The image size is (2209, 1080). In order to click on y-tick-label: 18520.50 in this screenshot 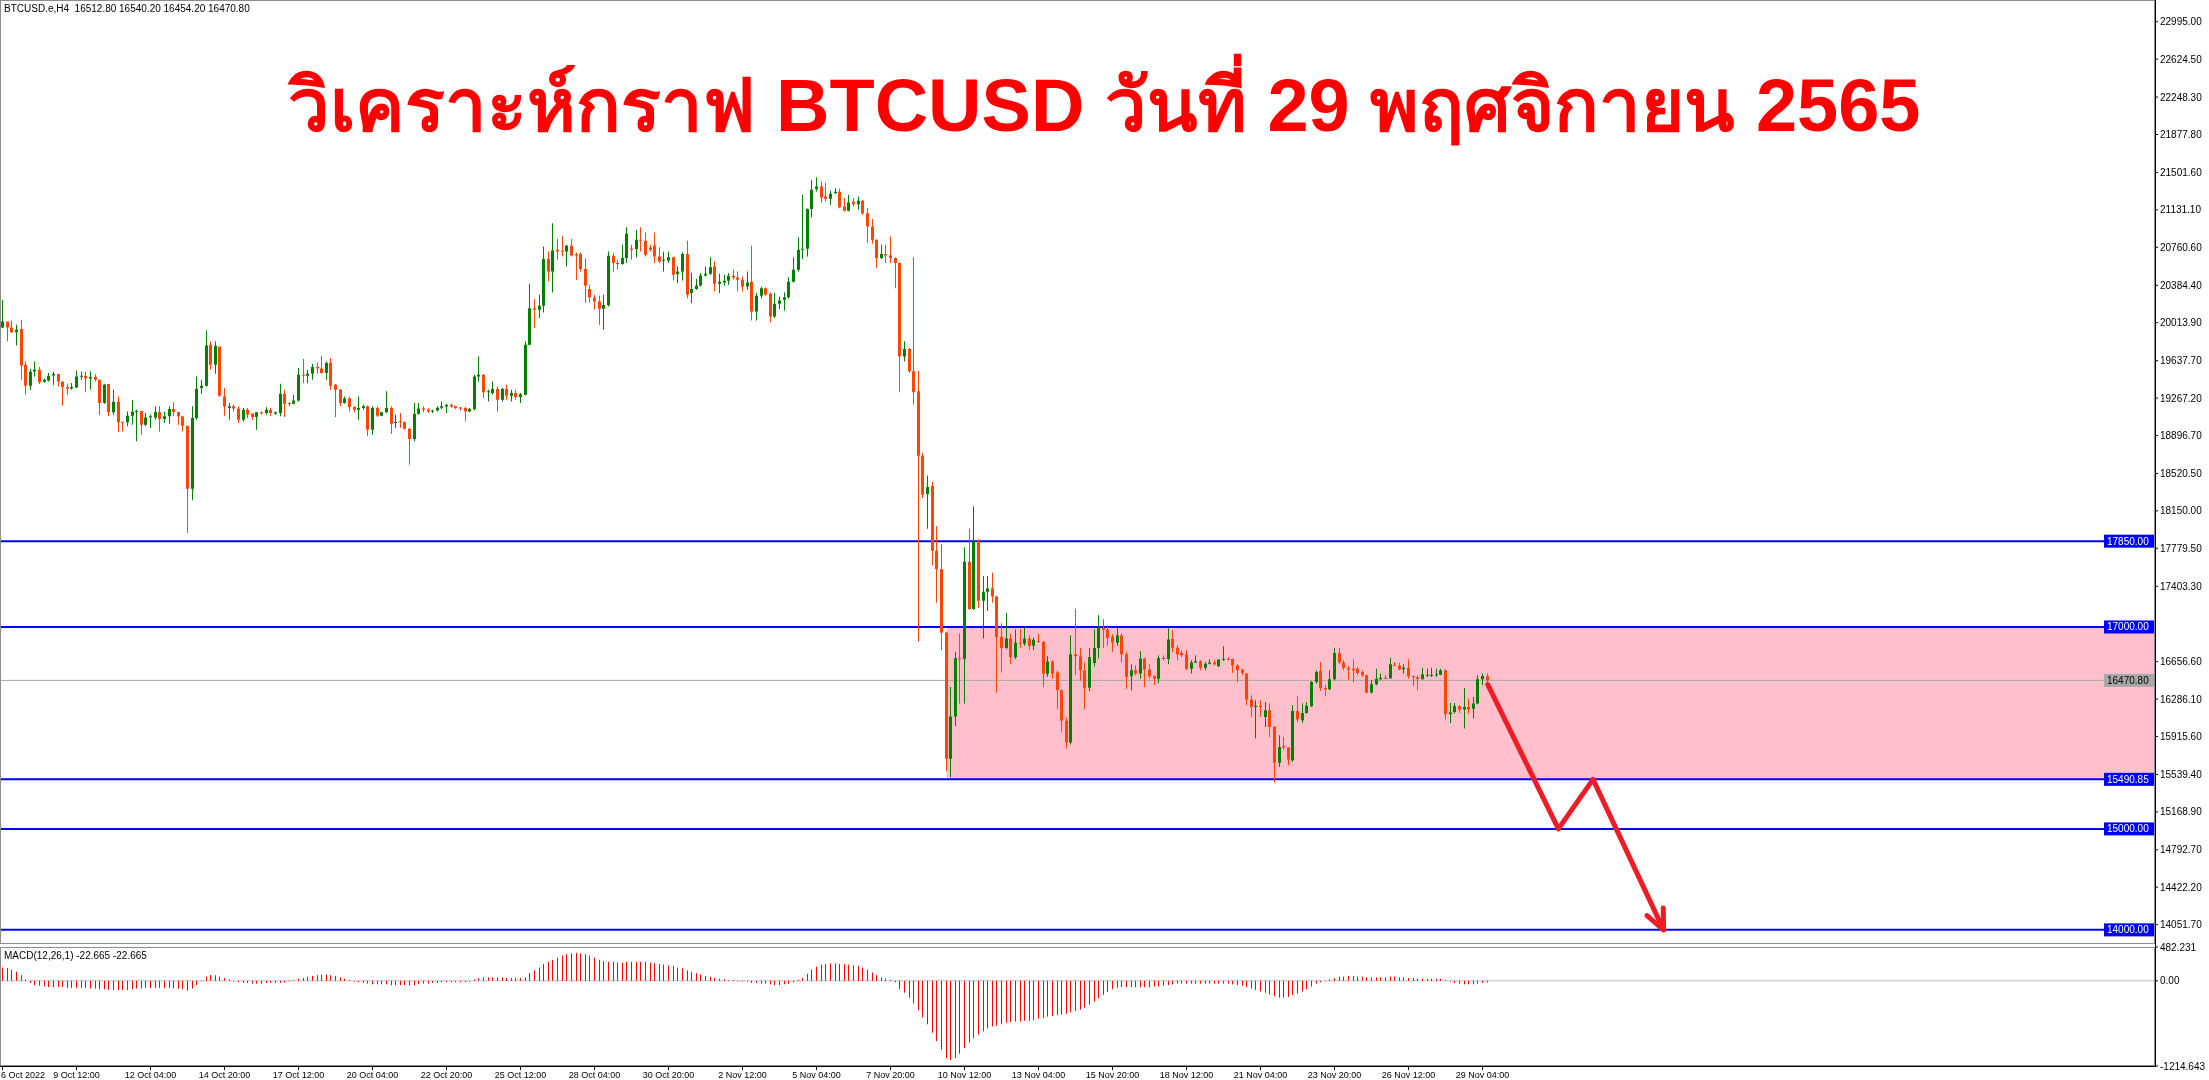, I will do `click(2181, 473)`.